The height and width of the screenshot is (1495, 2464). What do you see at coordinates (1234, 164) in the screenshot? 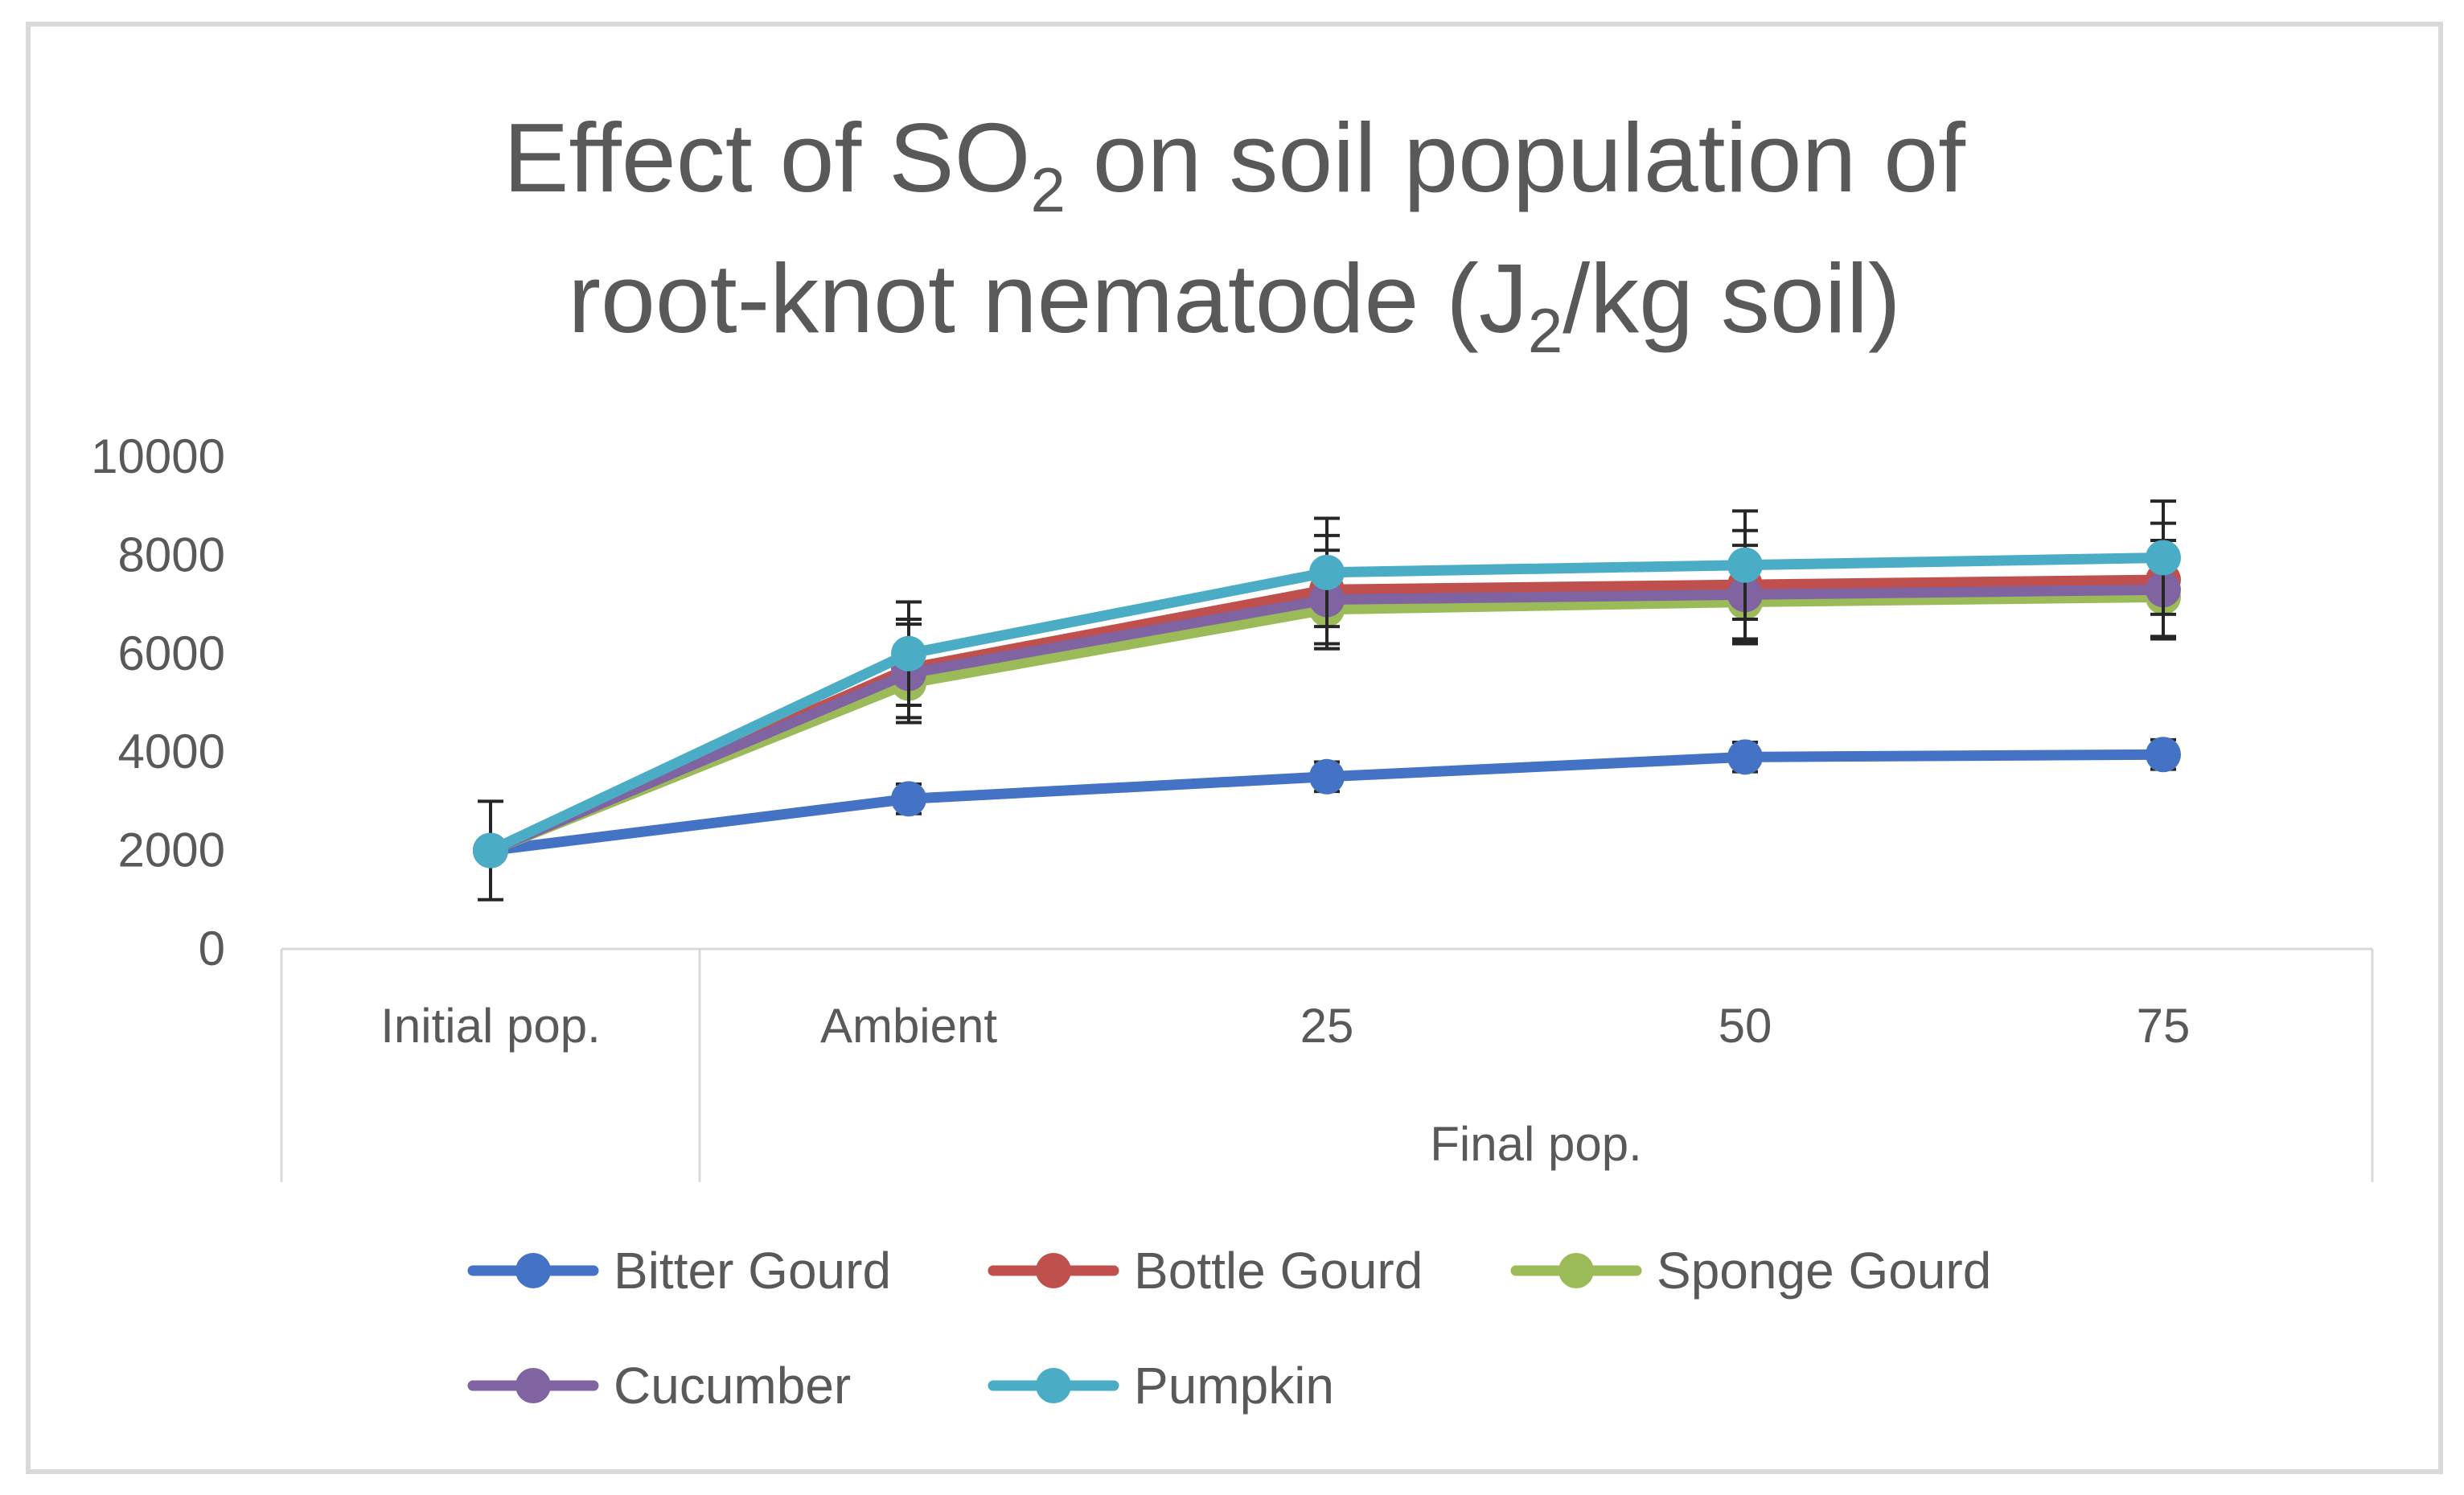
I see `chart-title-line1: Effect of SO2 on soil population of` at bounding box center [1234, 164].